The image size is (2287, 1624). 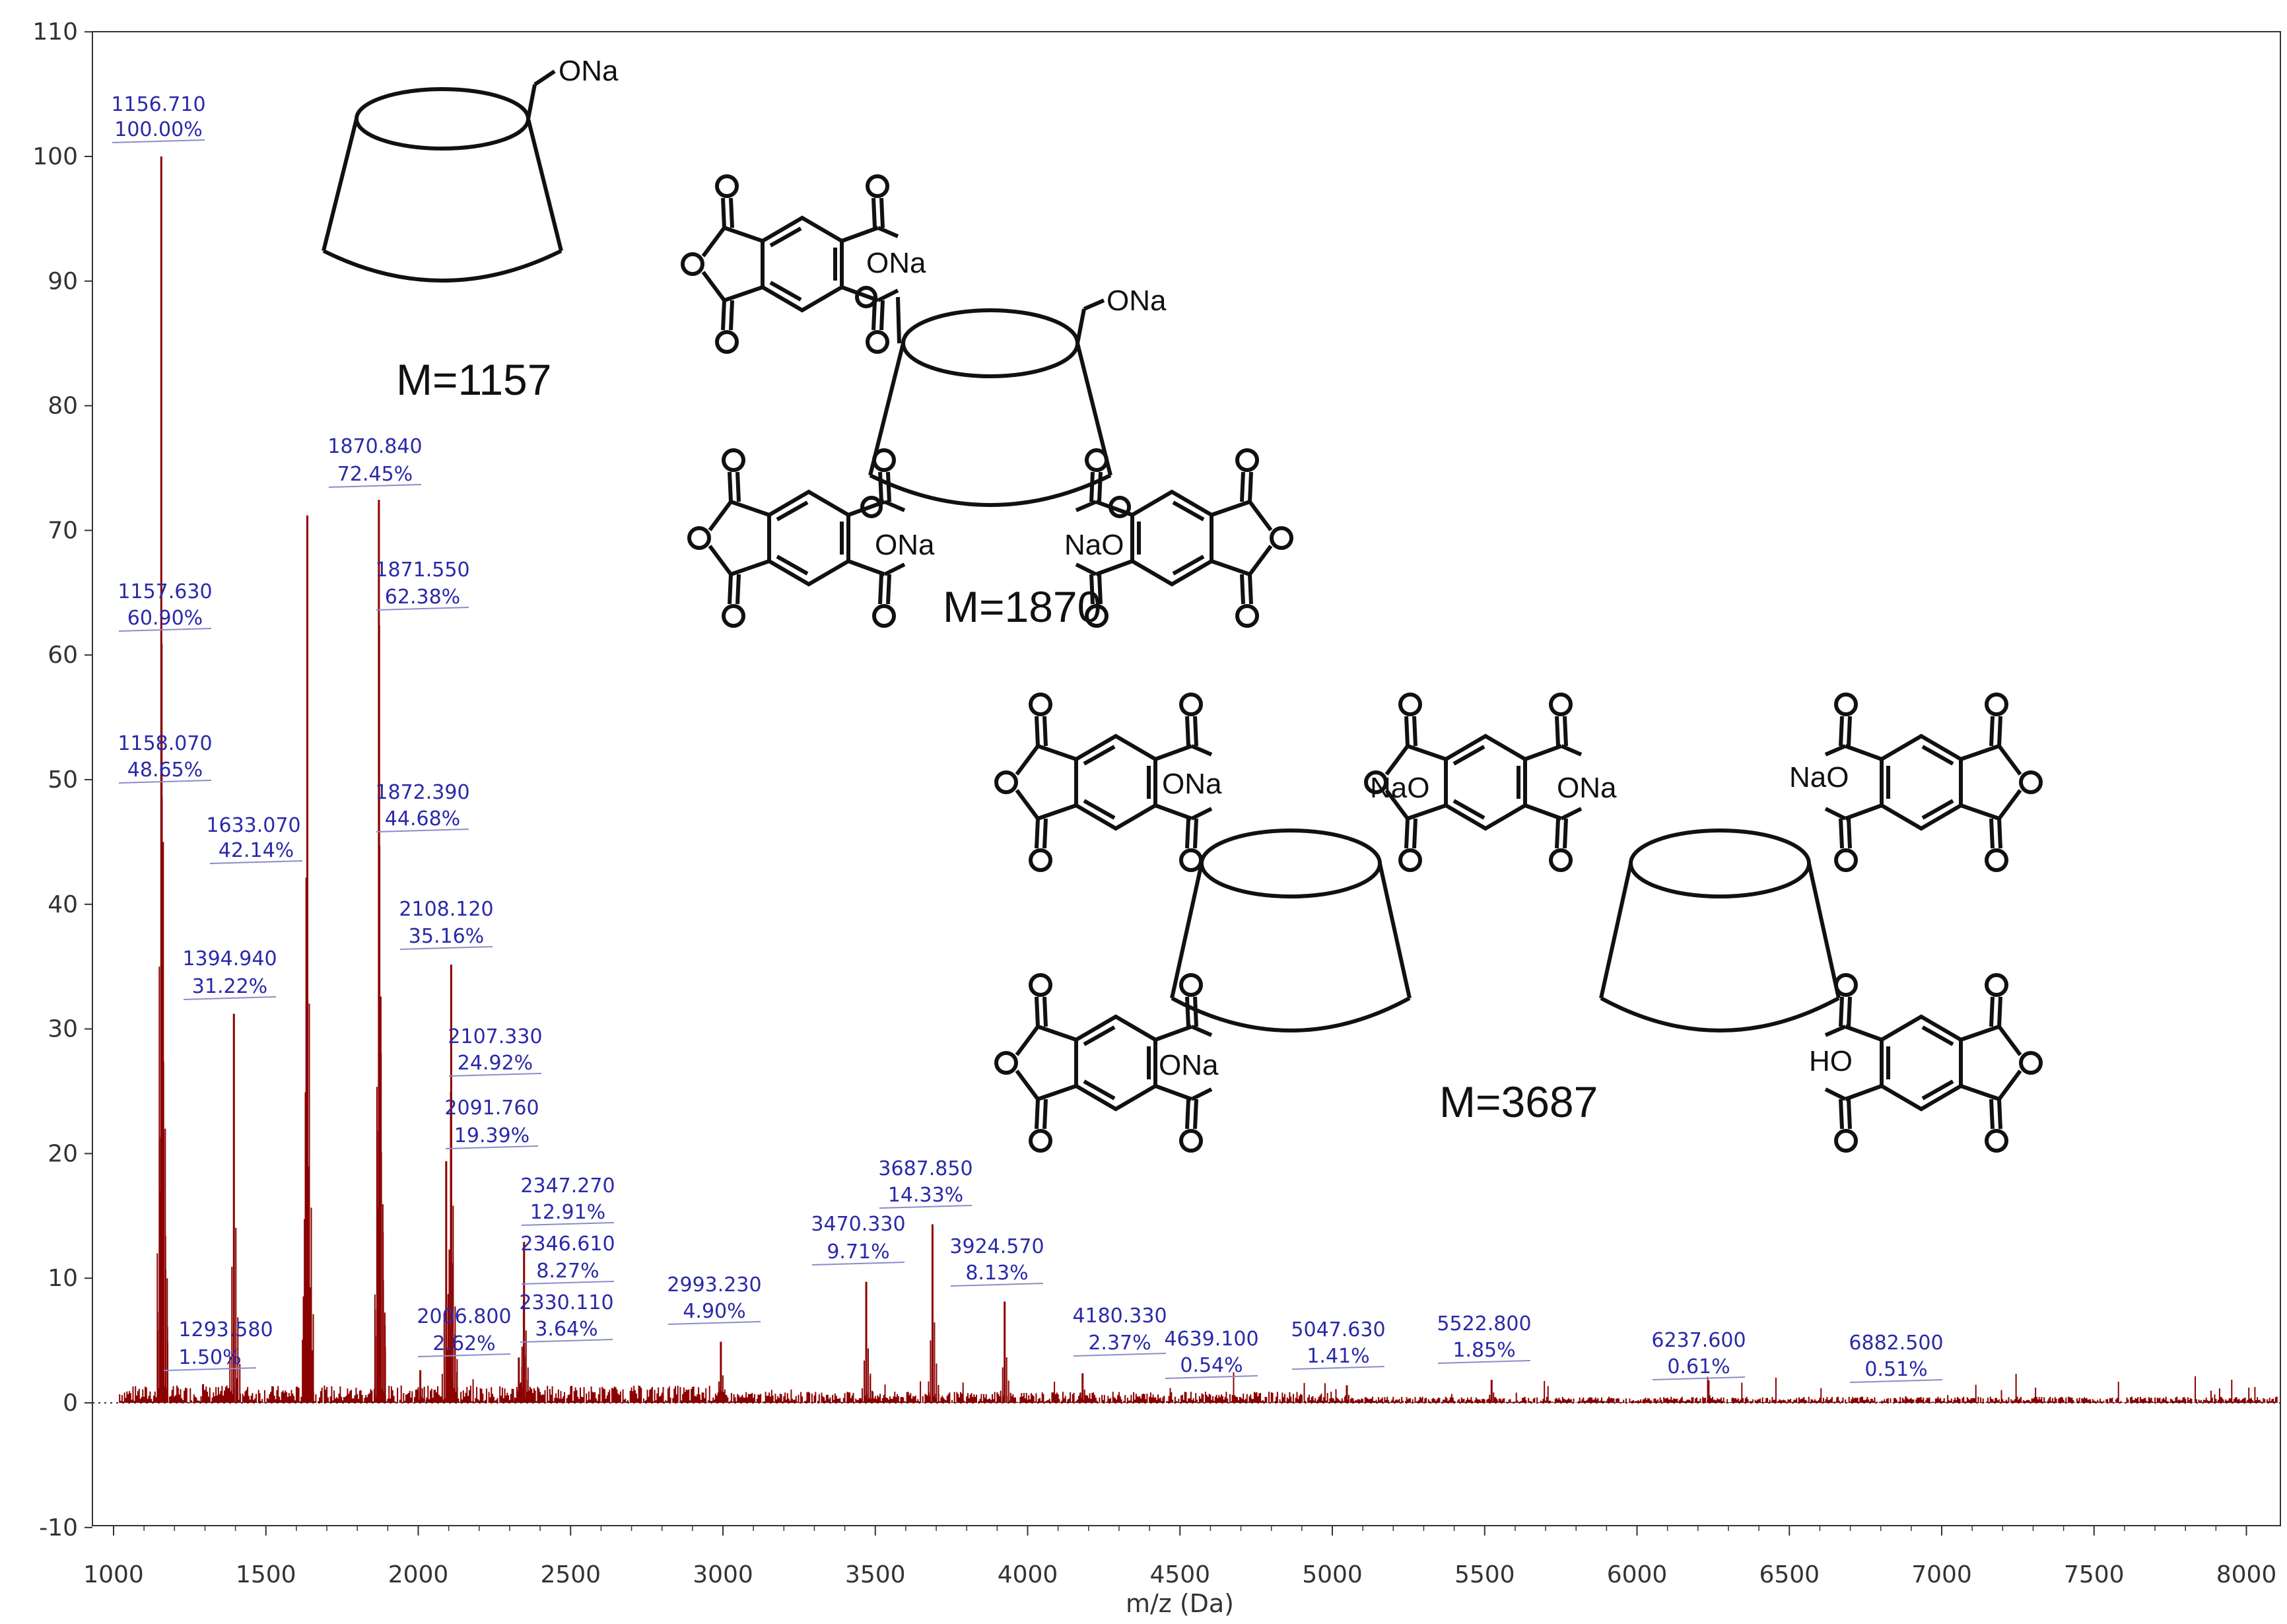 I want to click on x-tick-label: 7000, so click(x=1941, y=1574).